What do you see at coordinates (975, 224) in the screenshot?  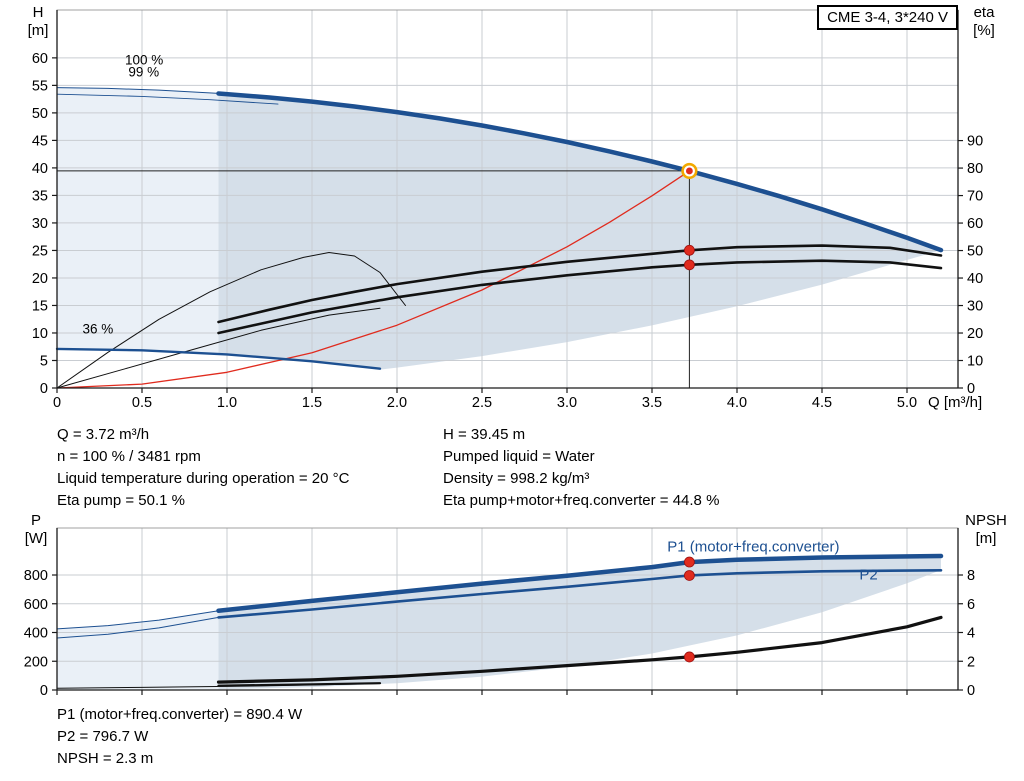 I see `y-right-tick-label: 60` at bounding box center [975, 224].